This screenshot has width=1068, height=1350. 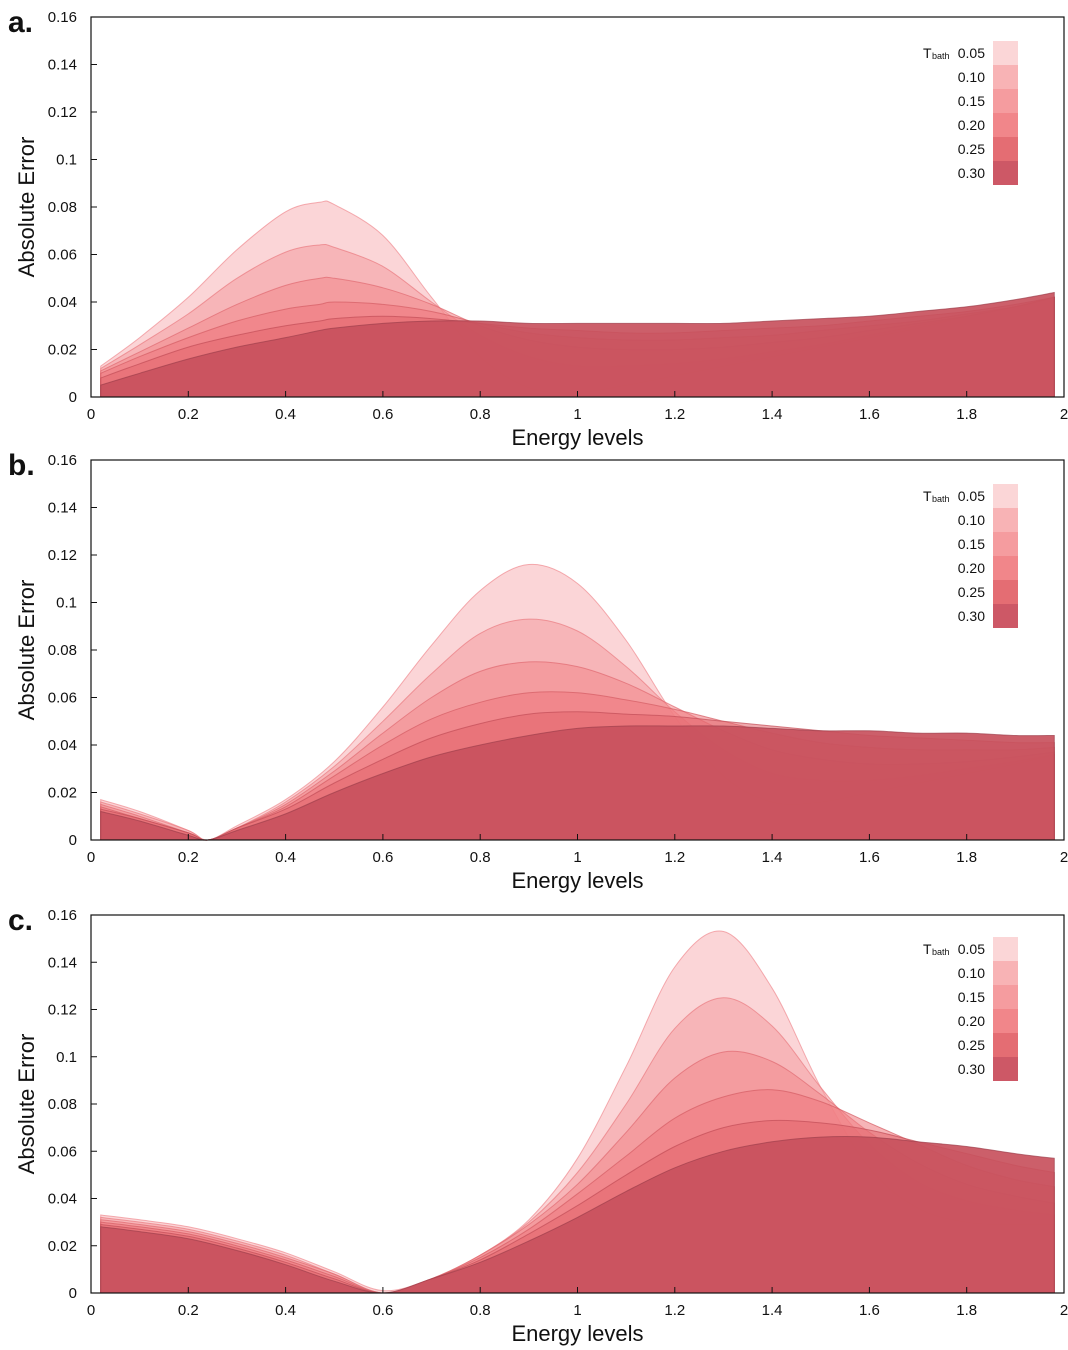 What do you see at coordinates (20, 22) in the screenshot?
I see `panel-label: a.` at bounding box center [20, 22].